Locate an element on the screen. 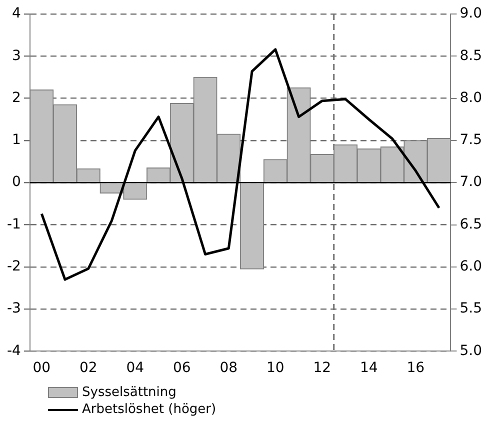  y-tick-label: -1 is located at coordinates (13, 224).